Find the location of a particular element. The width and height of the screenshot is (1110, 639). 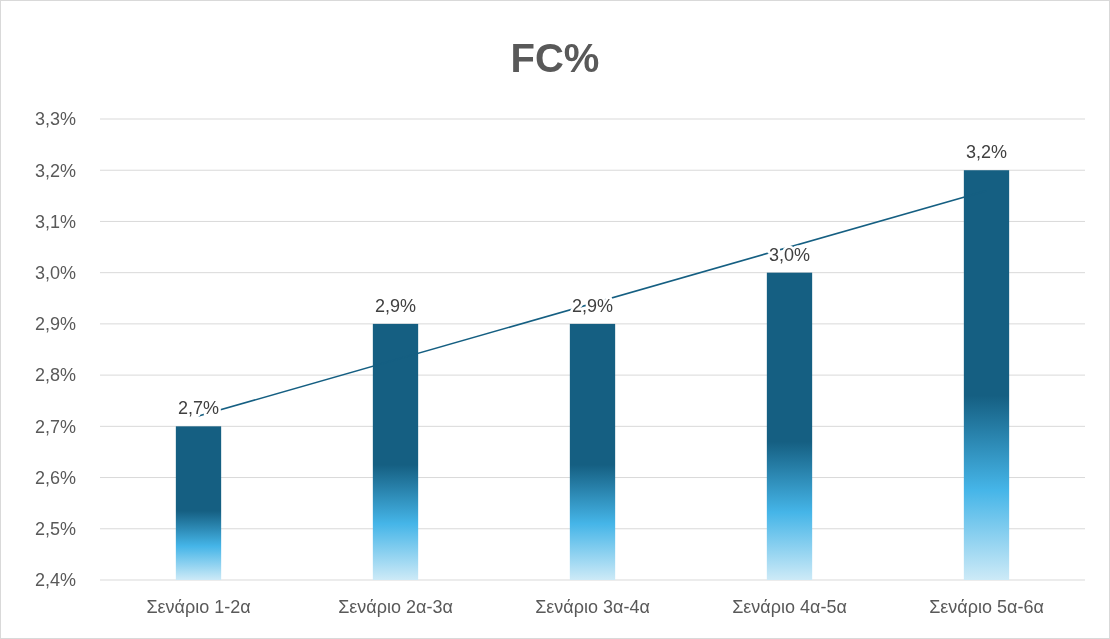

y-tick-label: 2,7% is located at coordinates (55, 426).